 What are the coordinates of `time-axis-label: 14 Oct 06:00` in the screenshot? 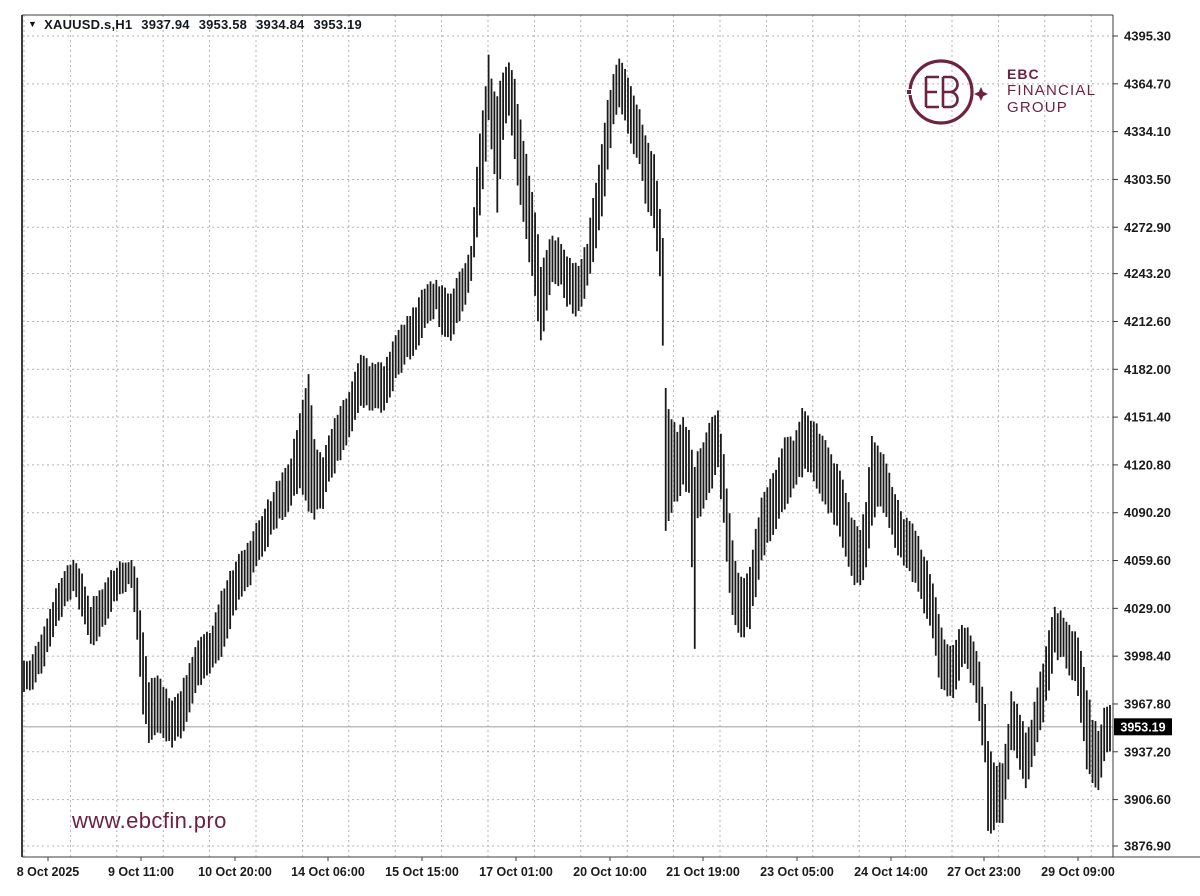 It's located at (328, 872).